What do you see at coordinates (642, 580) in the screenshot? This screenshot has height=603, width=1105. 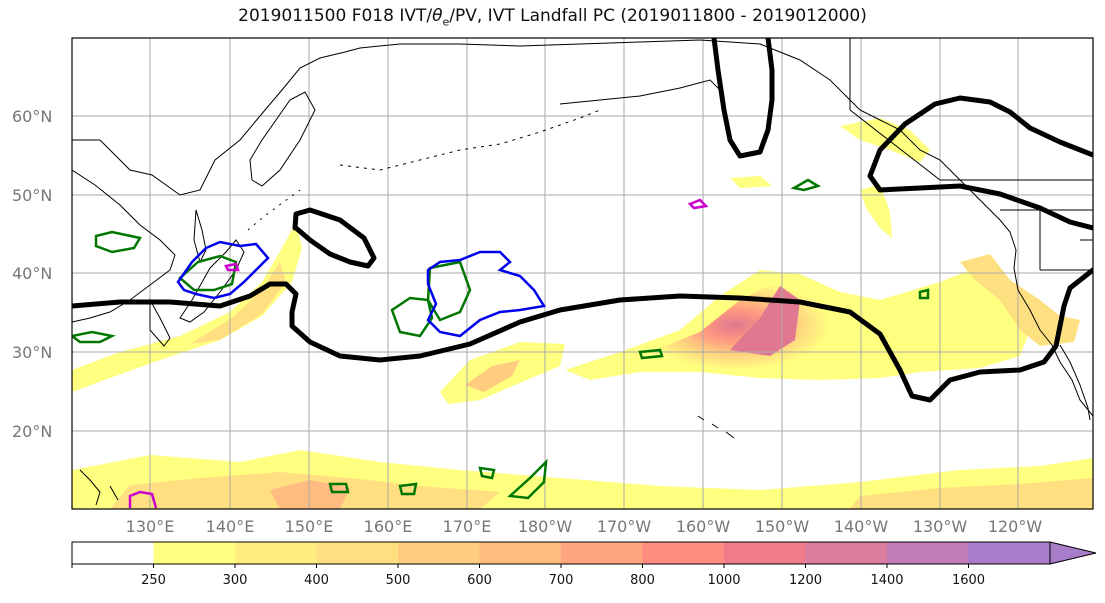 I see `colorbar-tick-label: 800` at bounding box center [642, 580].